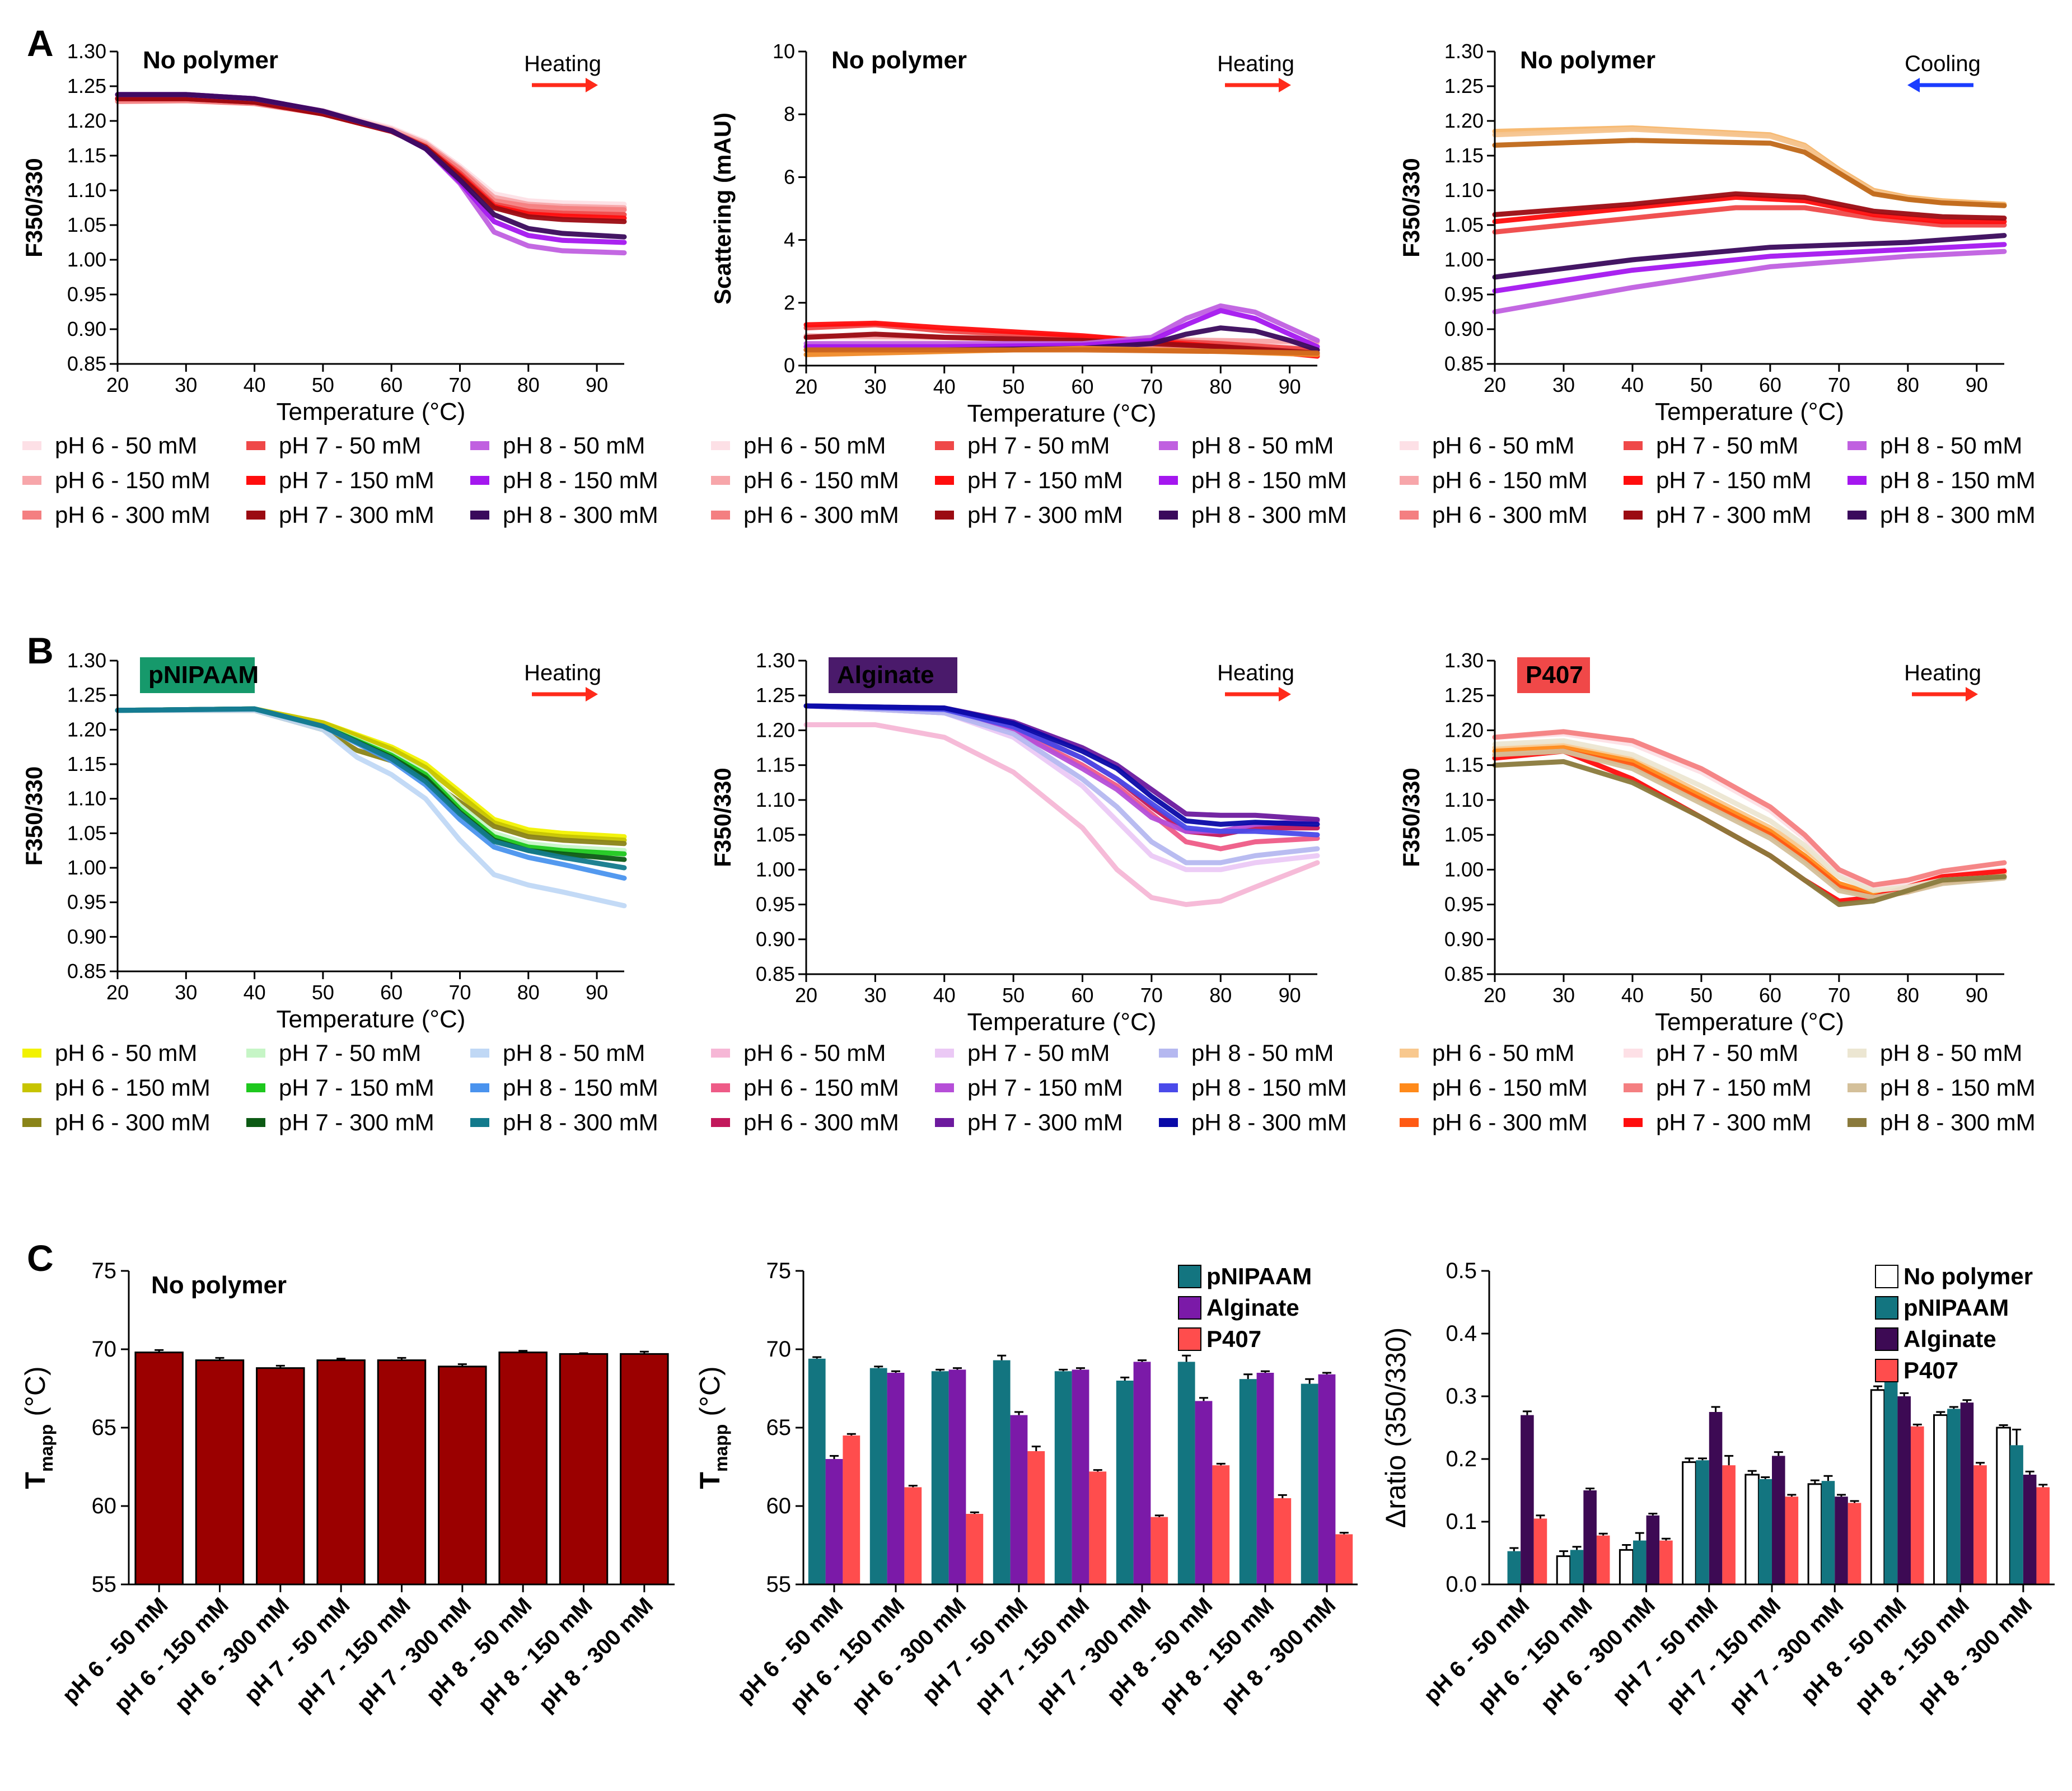 The height and width of the screenshot is (1791, 2072). What do you see at coordinates (710, 1395) in the screenshot?
I see `y-axis-label-unit: (°C)` at bounding box center [710, 1395].